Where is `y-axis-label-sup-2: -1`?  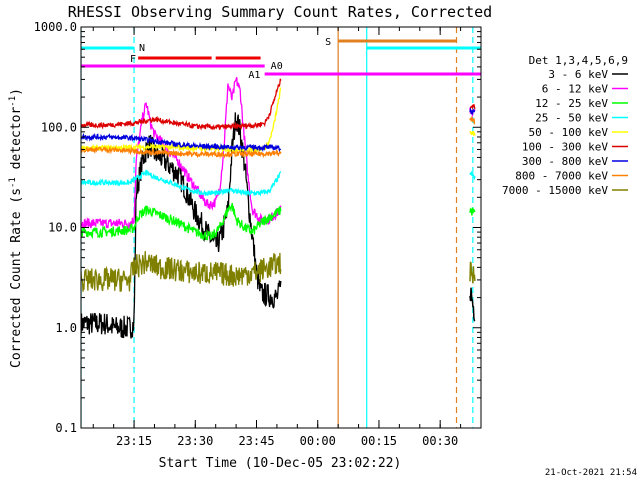
y-axis-label-sup-2: -1 is located at coordinates (13, 101).